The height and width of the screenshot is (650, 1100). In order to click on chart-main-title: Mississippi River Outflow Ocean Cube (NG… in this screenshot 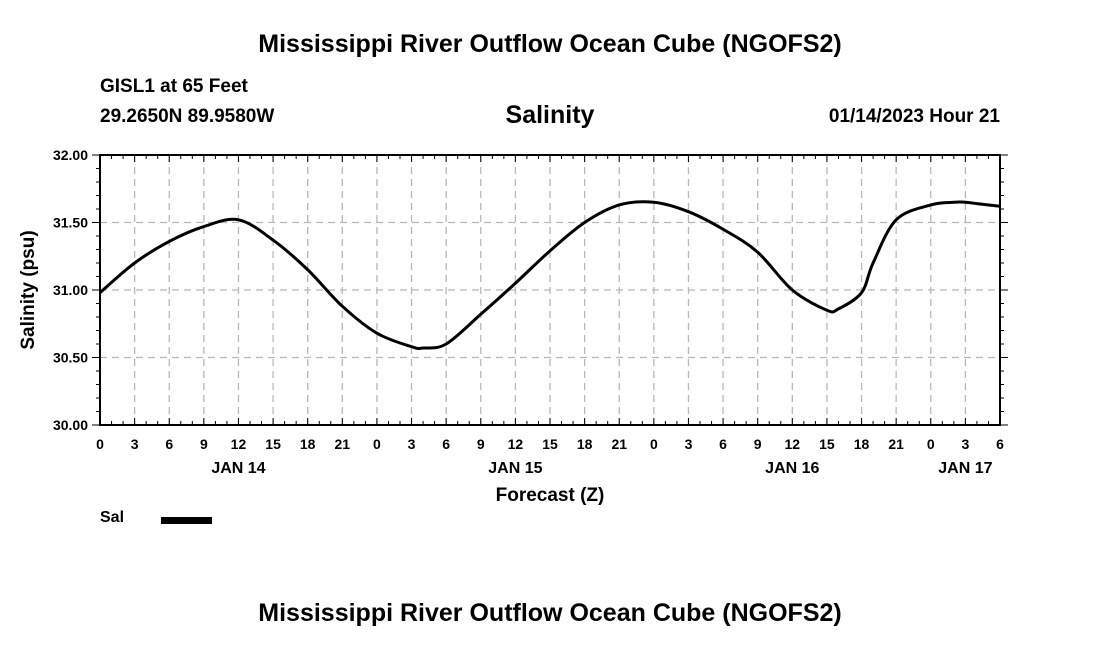, I will do `click(550, 44)`.